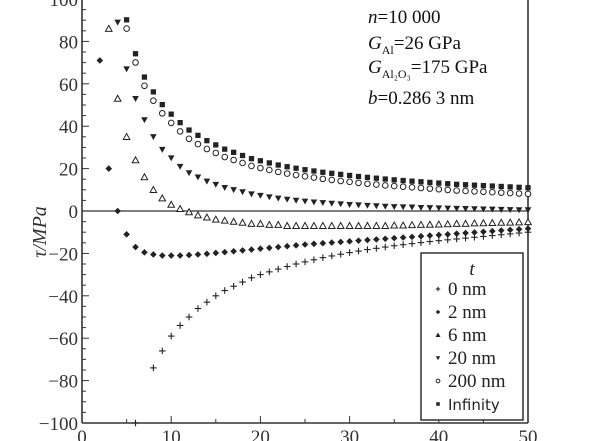 The image size is (600, 441). What do you see at coordinates (349, 434) in the screenshot?
I see `x-tick-label: 30` at bounding box center [349, 434].